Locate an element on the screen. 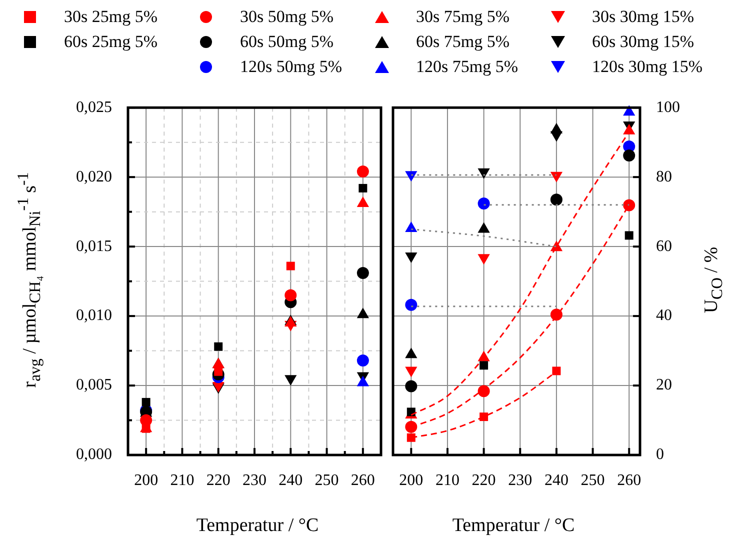  y-tick-label: 0,025 is located at coordinates (94, 107).